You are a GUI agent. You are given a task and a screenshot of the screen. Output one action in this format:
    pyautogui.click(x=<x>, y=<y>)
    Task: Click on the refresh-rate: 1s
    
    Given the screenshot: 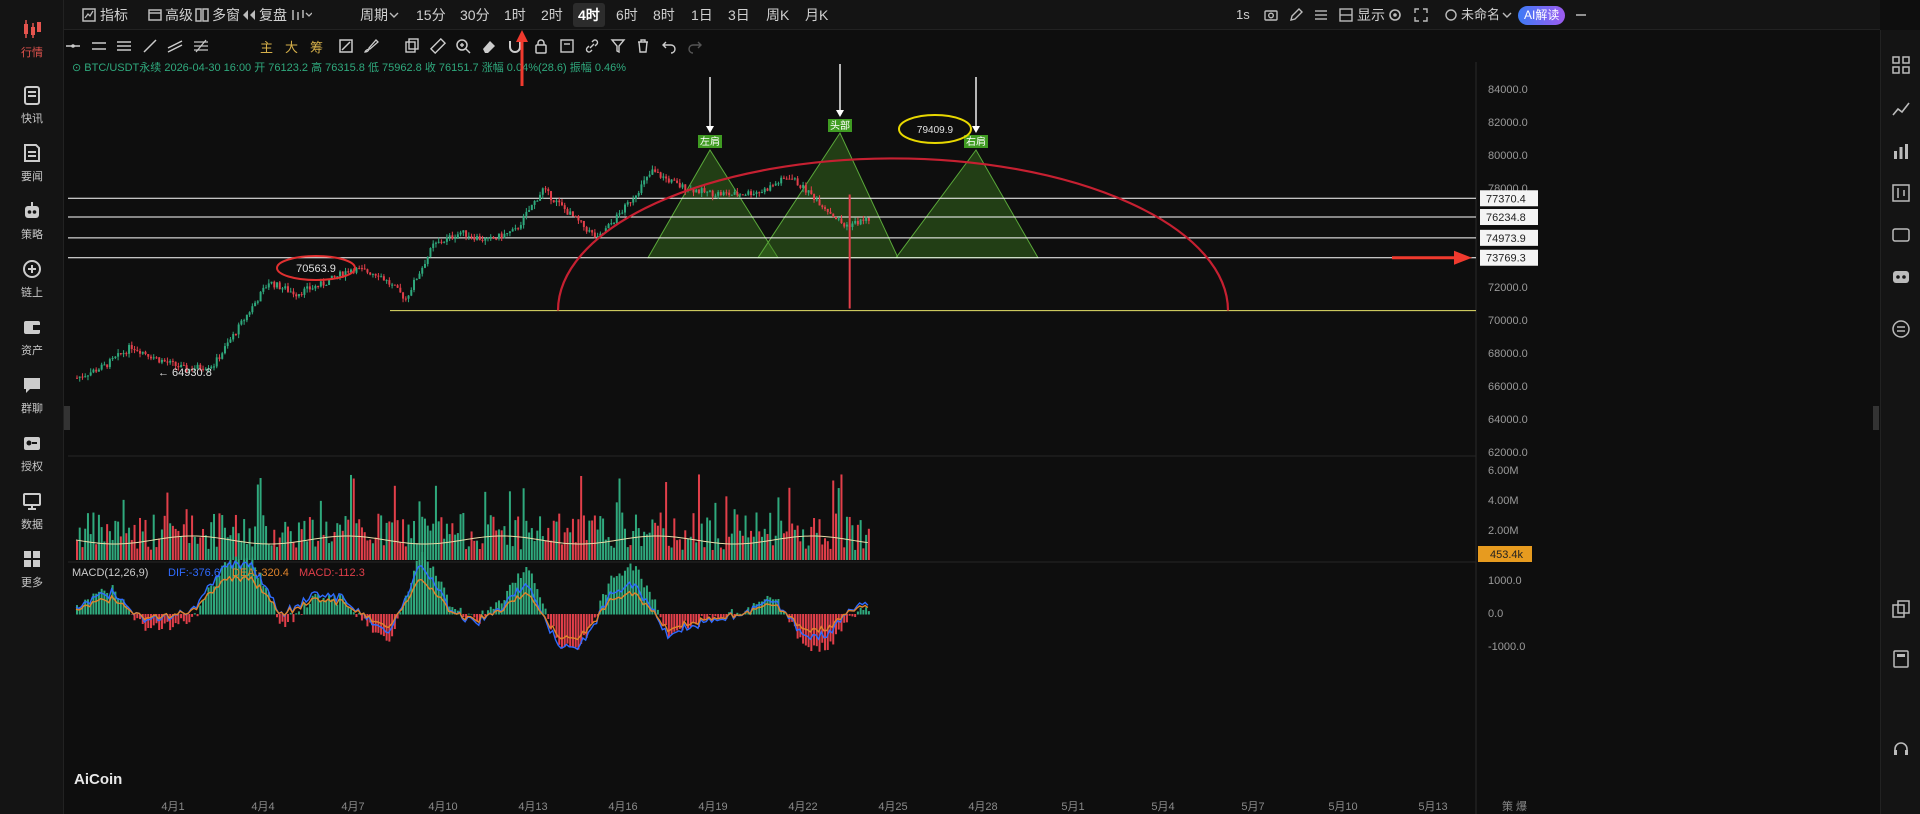 What is the action you would take?
    pyautogui.click(x=1243, y=14)
    